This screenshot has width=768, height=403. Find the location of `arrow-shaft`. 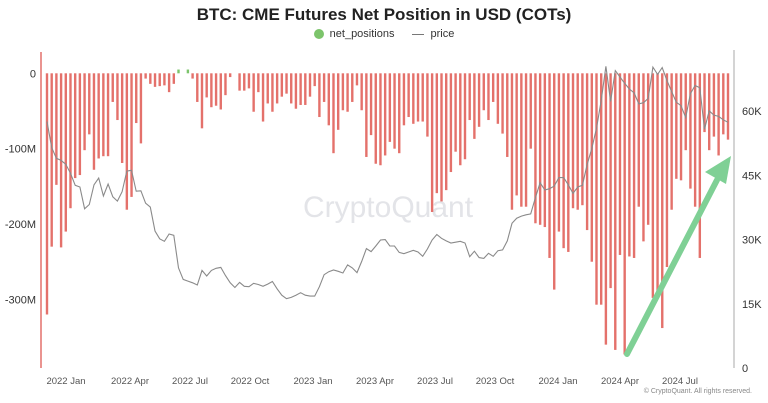

arrow-shaft is located at coordinates (672, 267).